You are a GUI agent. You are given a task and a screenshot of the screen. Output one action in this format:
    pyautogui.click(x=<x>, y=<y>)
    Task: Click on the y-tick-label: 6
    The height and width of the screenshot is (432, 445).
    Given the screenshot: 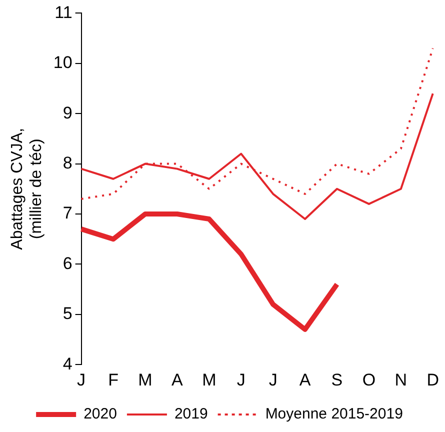 What is the action you would take?
    pyautogui.click(x=67, y=263)
    